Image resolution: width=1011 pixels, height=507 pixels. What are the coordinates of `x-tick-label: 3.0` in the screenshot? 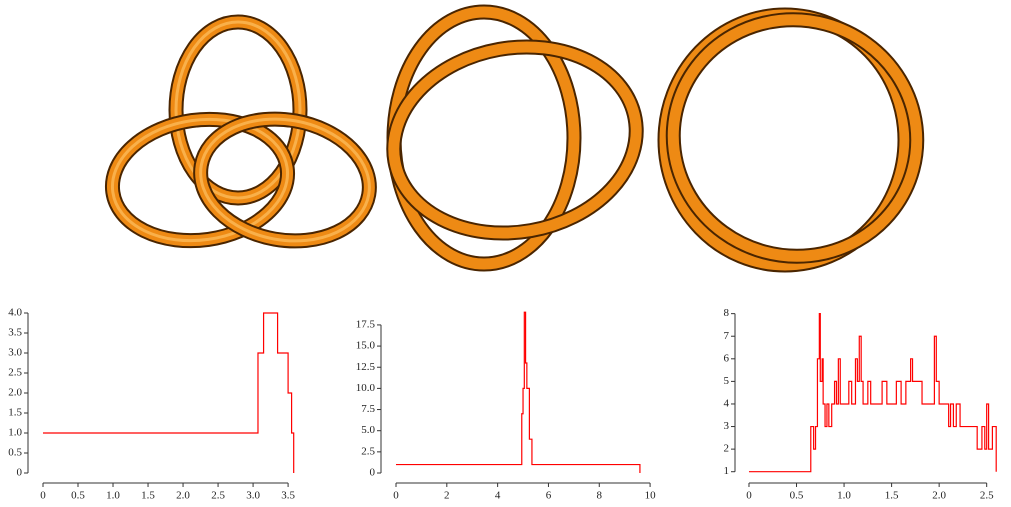 It's located at (253, 496).